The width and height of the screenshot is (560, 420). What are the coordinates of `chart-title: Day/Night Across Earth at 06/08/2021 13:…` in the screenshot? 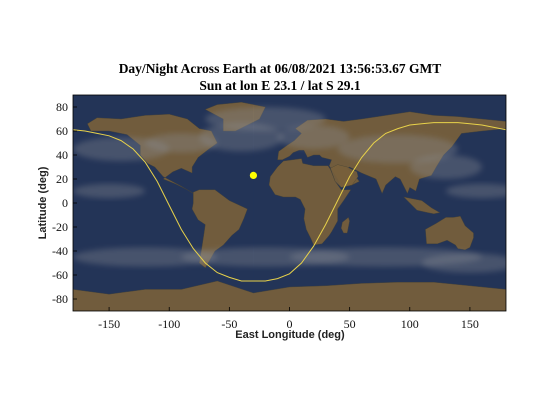 It's located at (280, 68).